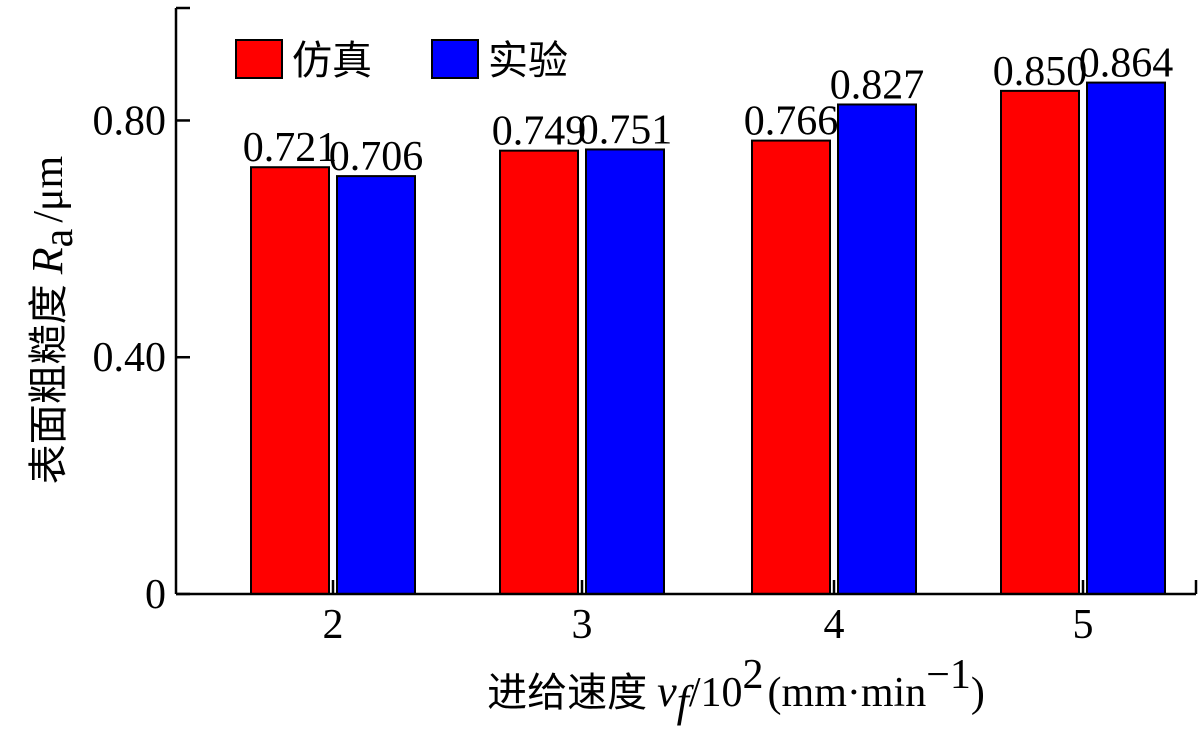  What do you see at coordinates (130, 358) in the screenshot?
I see `y-tick-label: 0.40` at bounding box center [130, 358].